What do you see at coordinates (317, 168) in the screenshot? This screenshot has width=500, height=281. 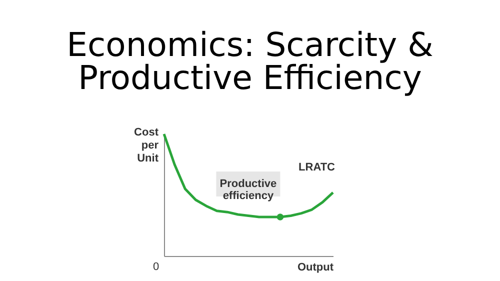 I see `series-label: LRATC` at bounding box center [317, 168].